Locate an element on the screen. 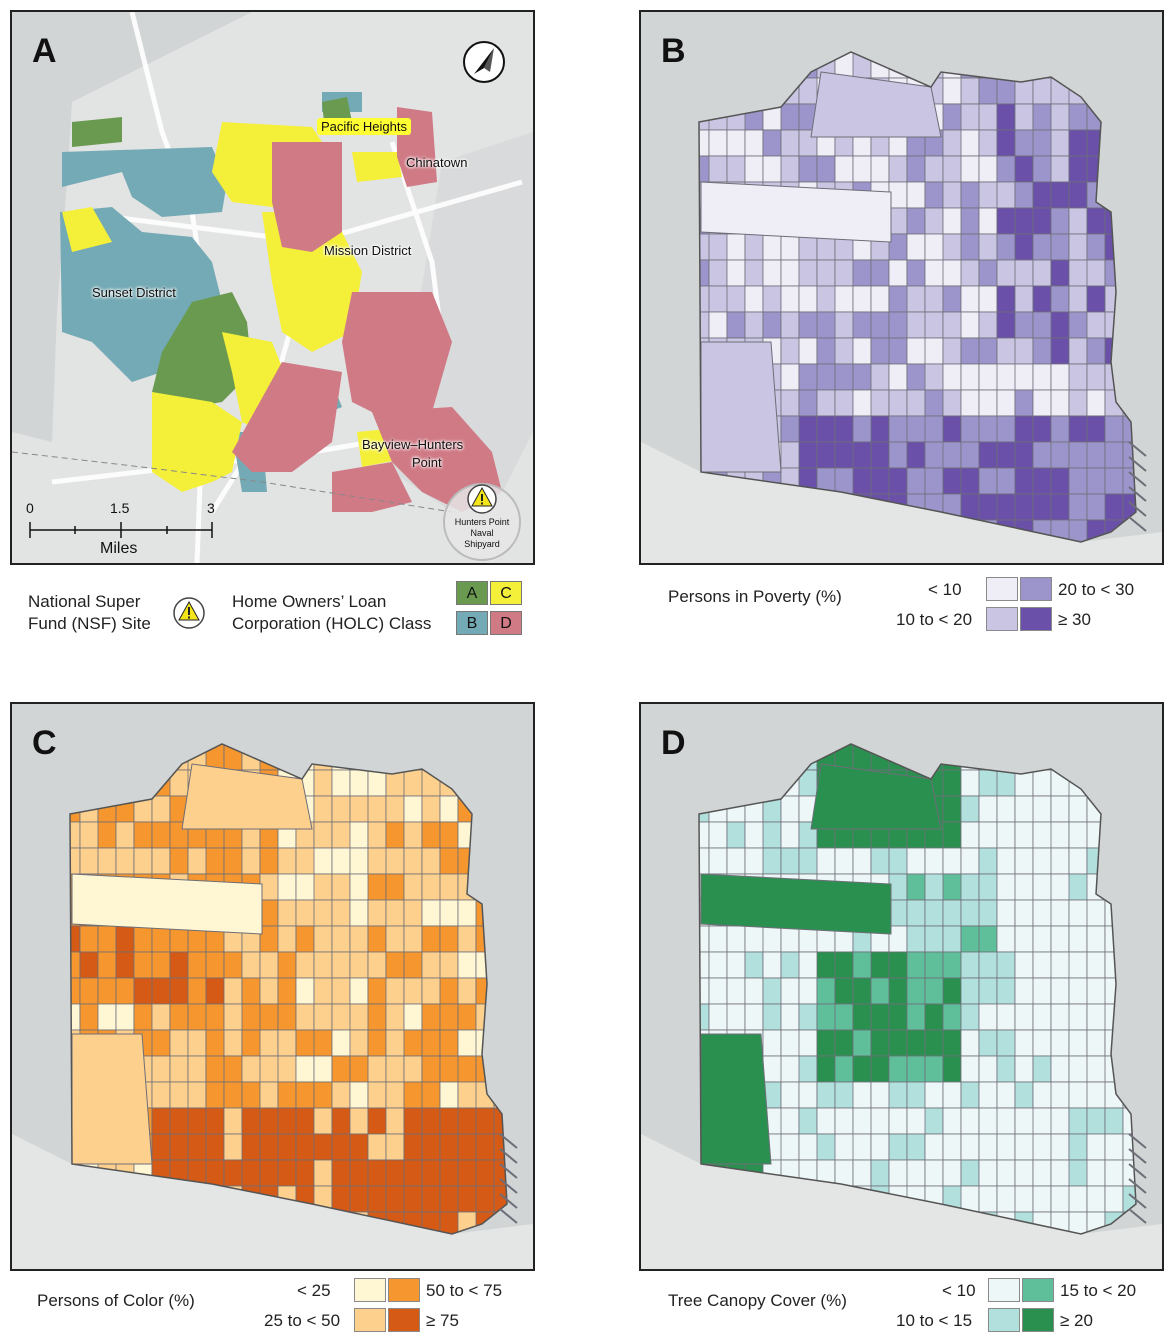 Image resolution: width=1170 pixels, height=1343 pixels. panel-letter: D is located at coordinates (673, 743).